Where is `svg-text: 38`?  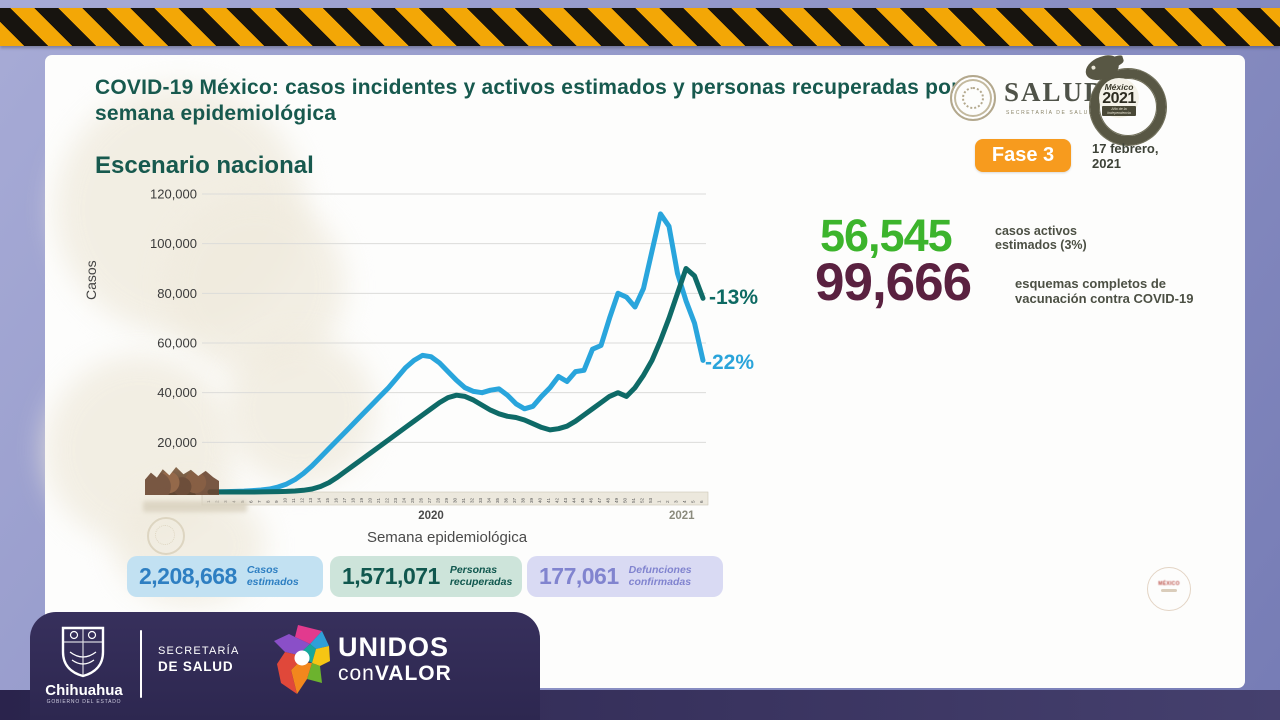
svg-text: 38 is located at coordinates (523, 500).